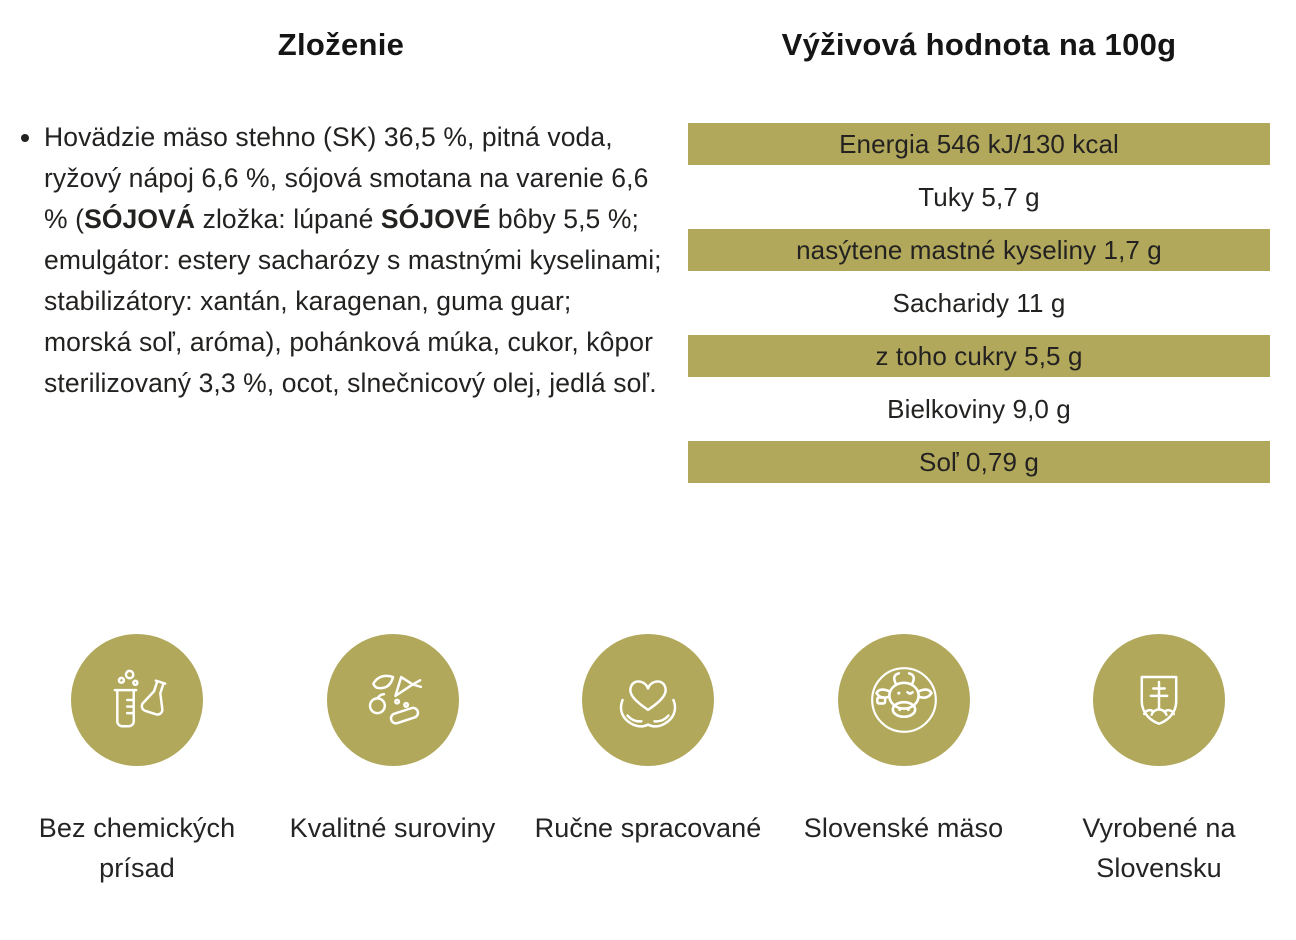 The height and width of the screenshot is (940, 1296). I want to click on hands-heart-icon, so click(648, 704).